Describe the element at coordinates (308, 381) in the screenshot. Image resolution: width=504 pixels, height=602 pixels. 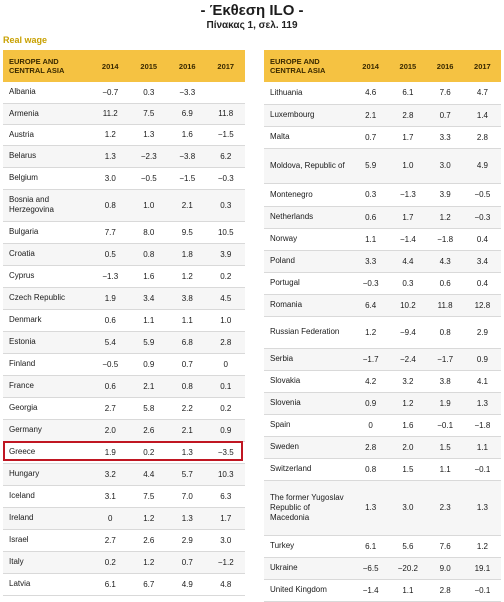
I see `country-cell: Slovakia` at that location.